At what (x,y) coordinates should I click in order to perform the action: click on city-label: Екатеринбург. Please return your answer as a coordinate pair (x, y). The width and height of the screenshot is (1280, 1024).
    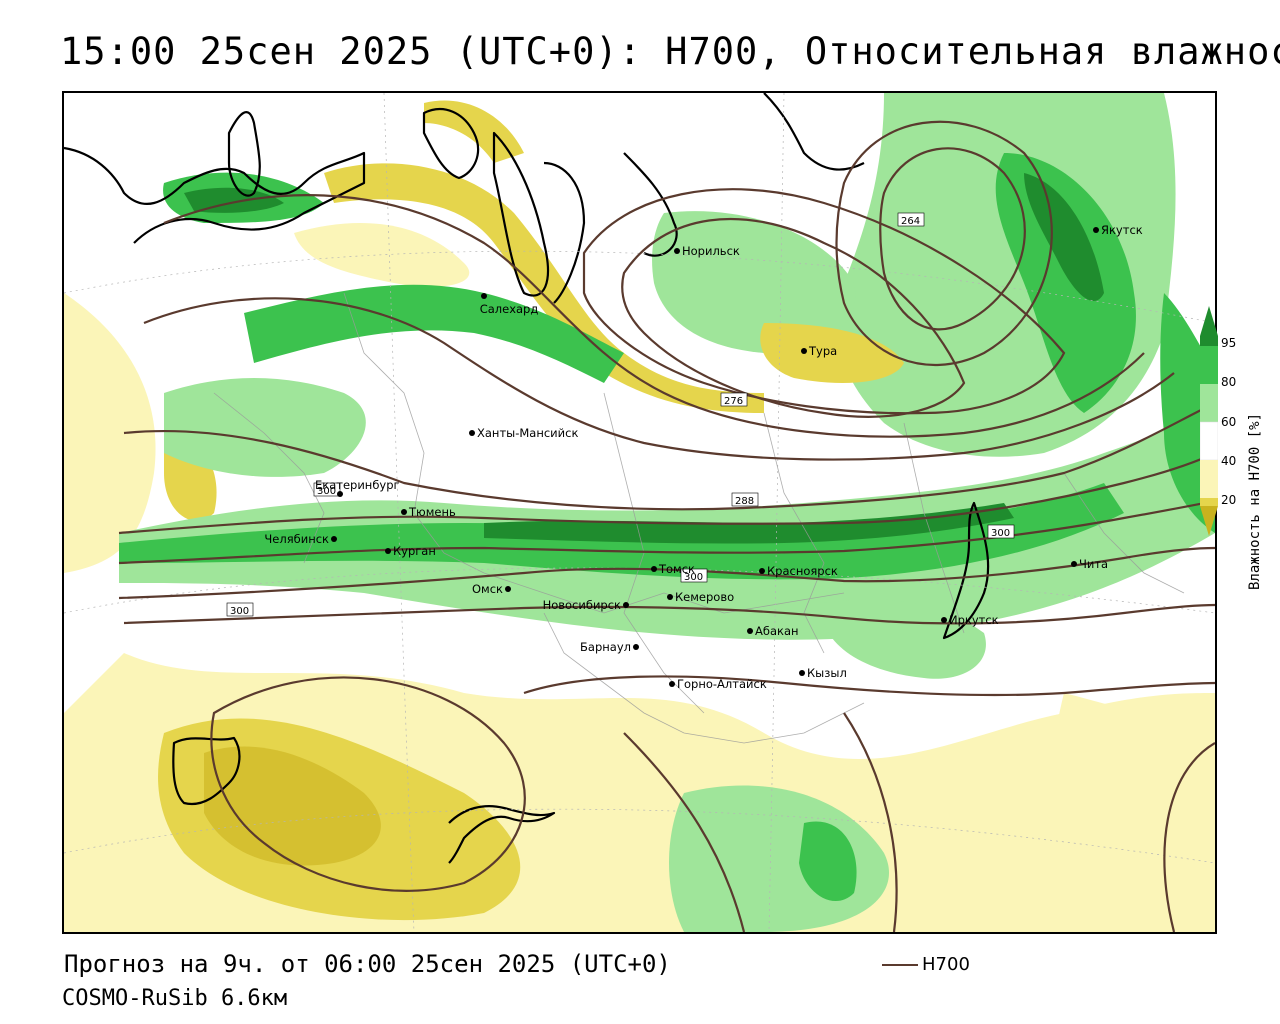
    Looking at the image, I should click on (357, 485).